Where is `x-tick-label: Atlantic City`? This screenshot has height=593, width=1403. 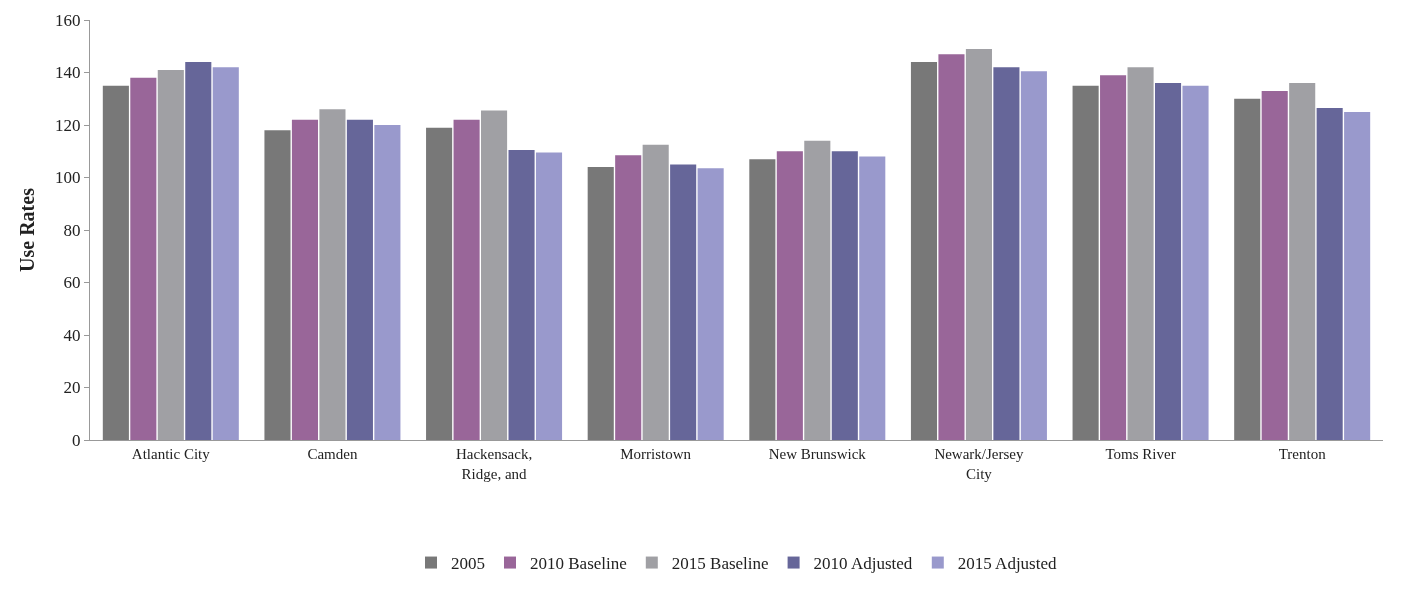
x-tick-label: Atlantic City is located at coordinates (171, 454).